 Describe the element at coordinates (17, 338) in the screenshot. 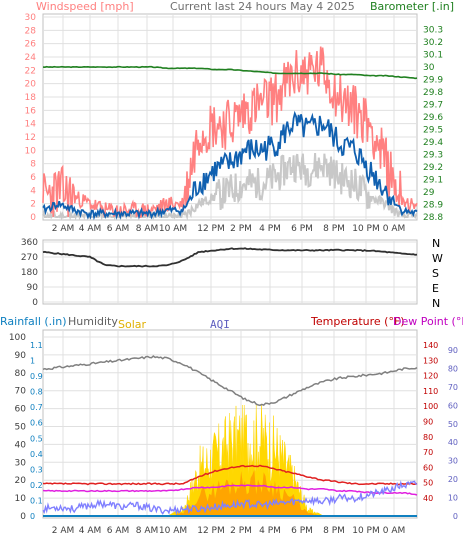

I see `weather-left-tick-label: 100` at that location.